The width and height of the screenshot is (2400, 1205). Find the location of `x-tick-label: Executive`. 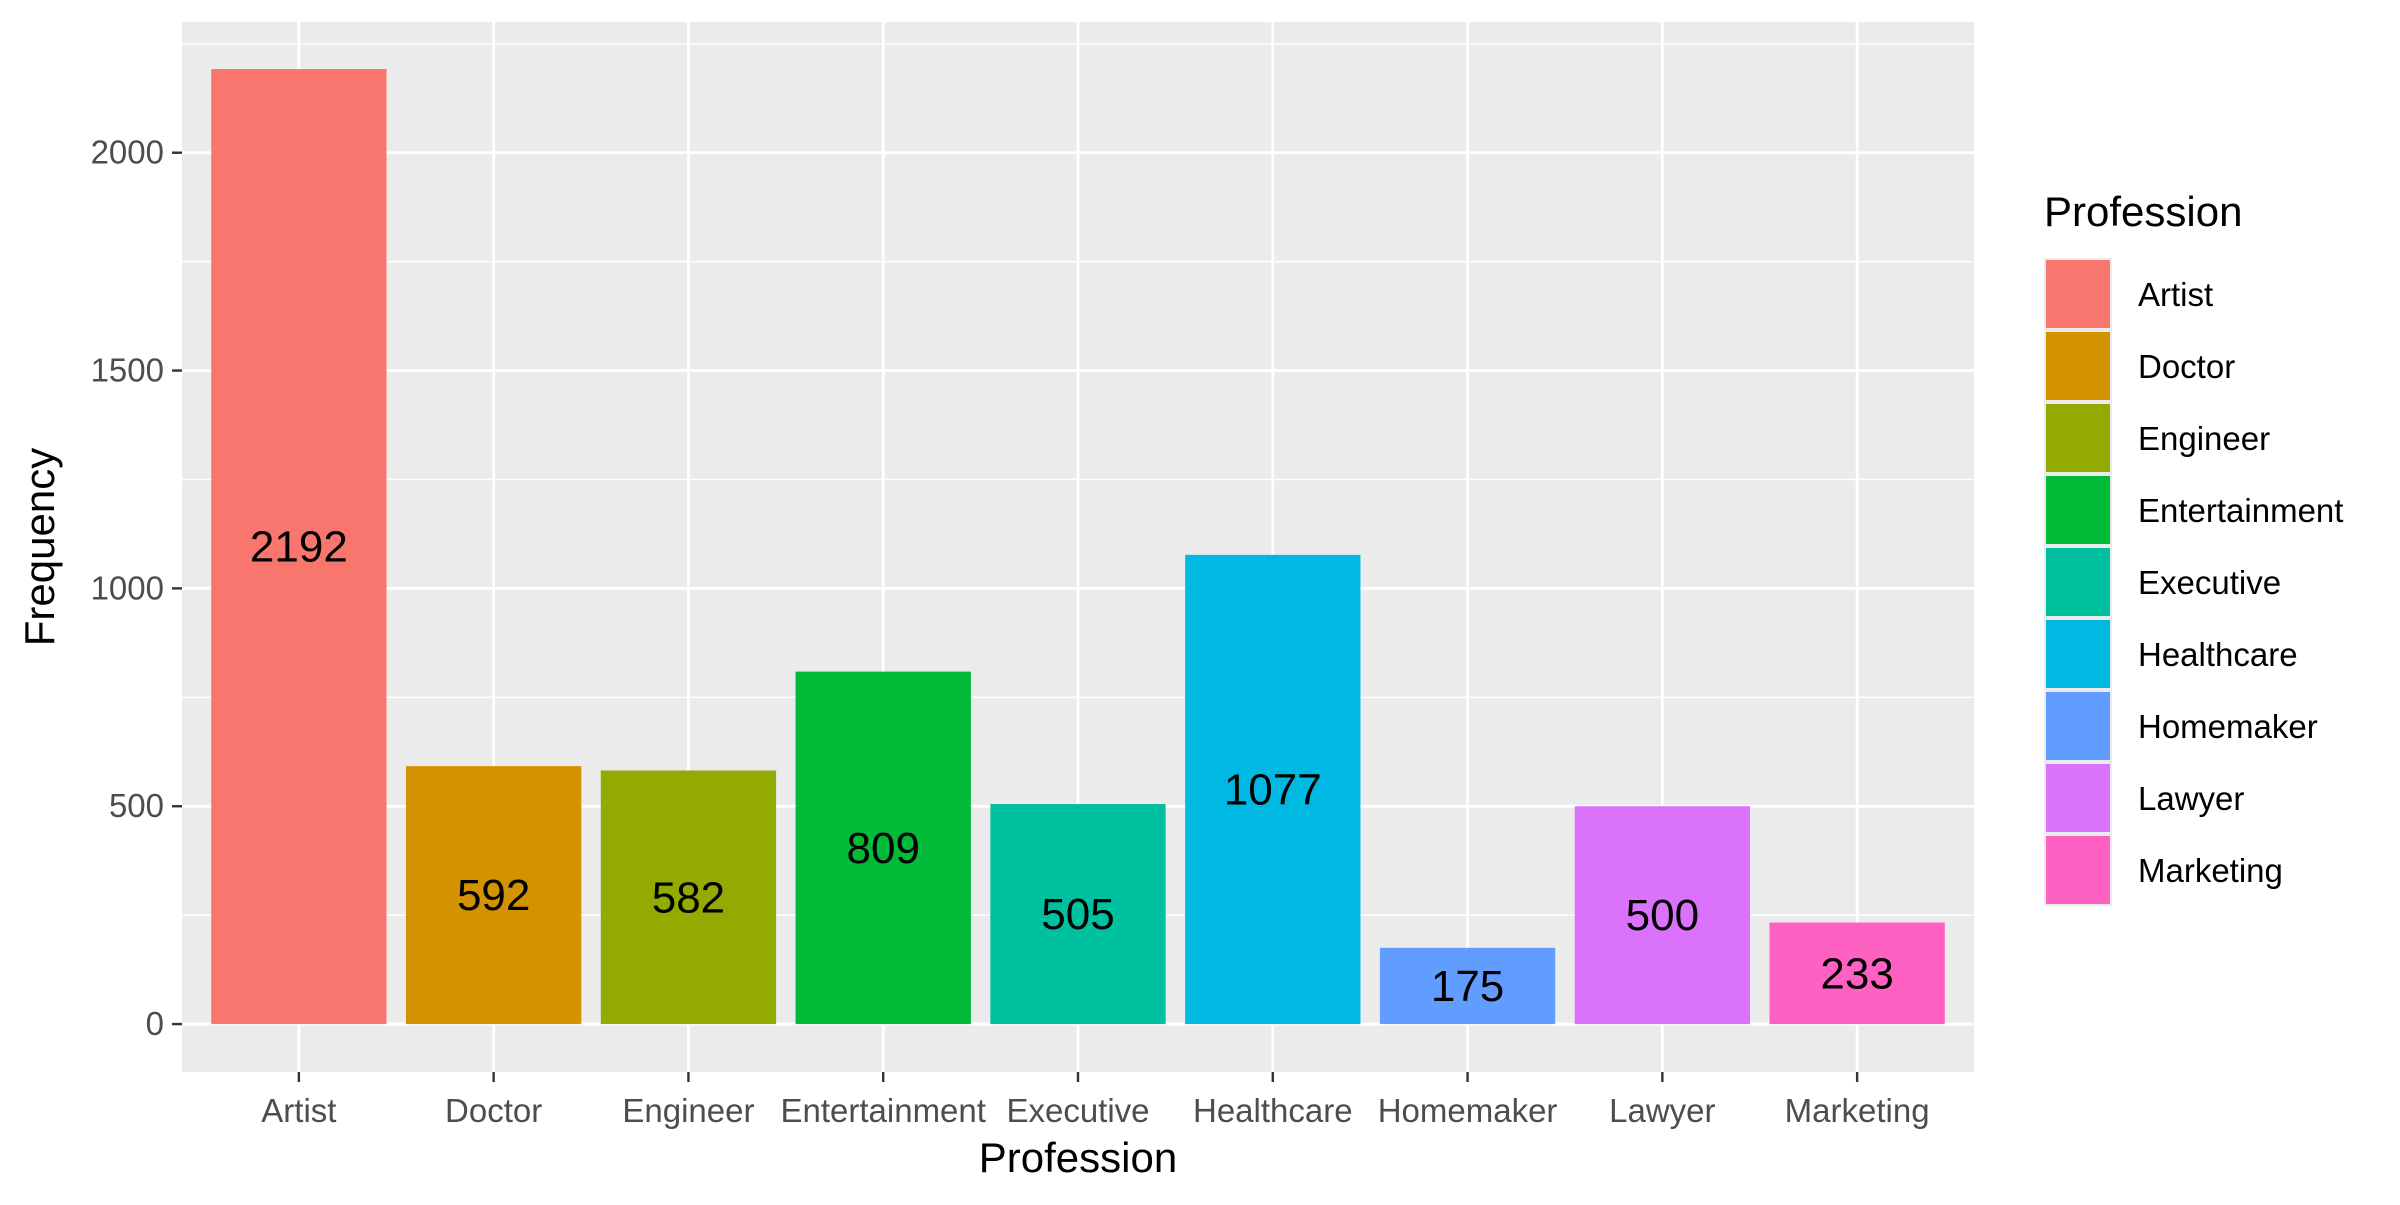

x-tick-label: Executive is located at coordinates (1077, 1110).